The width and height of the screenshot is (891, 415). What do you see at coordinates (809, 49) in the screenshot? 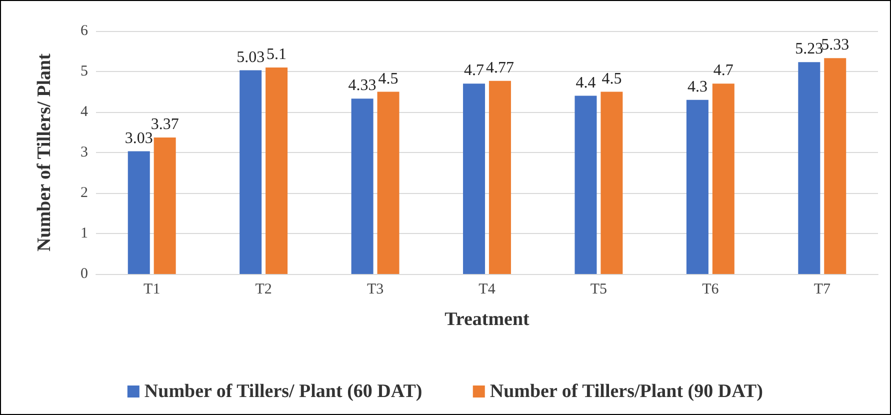
I see `data-label: 5.23` at bounding box center [809, 49].